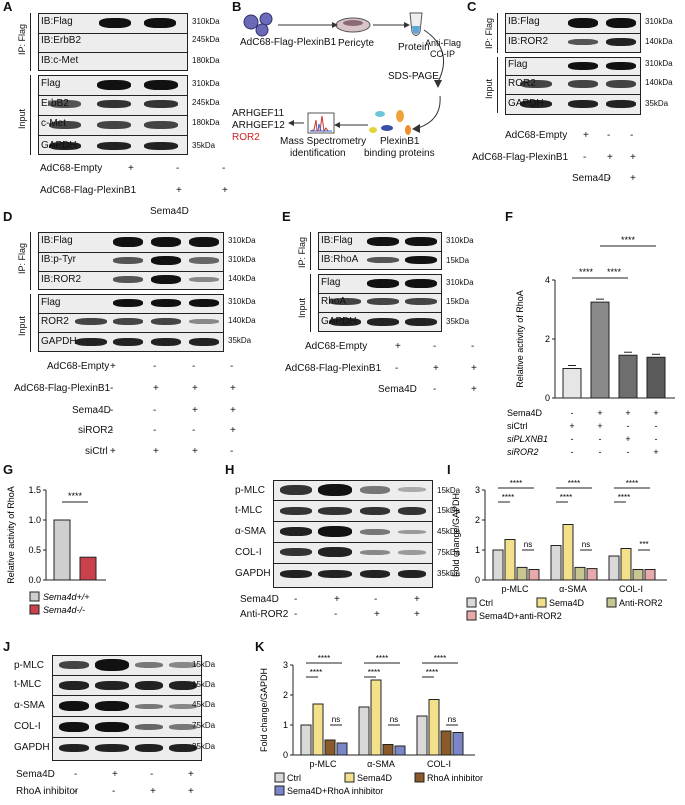  Describe the element at coordinates (449, 469) in the screenshot. I see `panel-letter-i: I` at that location.